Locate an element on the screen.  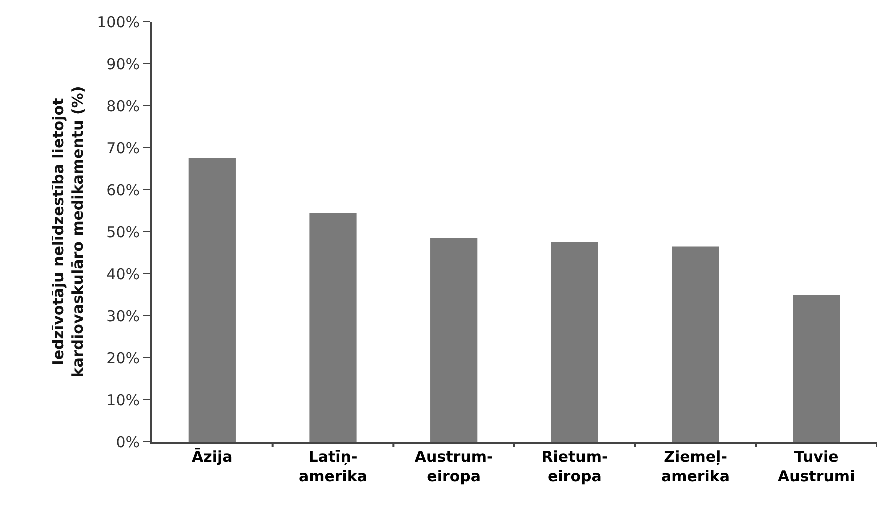
x-tick-label: Austrum- eiropa is located at coordinates (454, 467).